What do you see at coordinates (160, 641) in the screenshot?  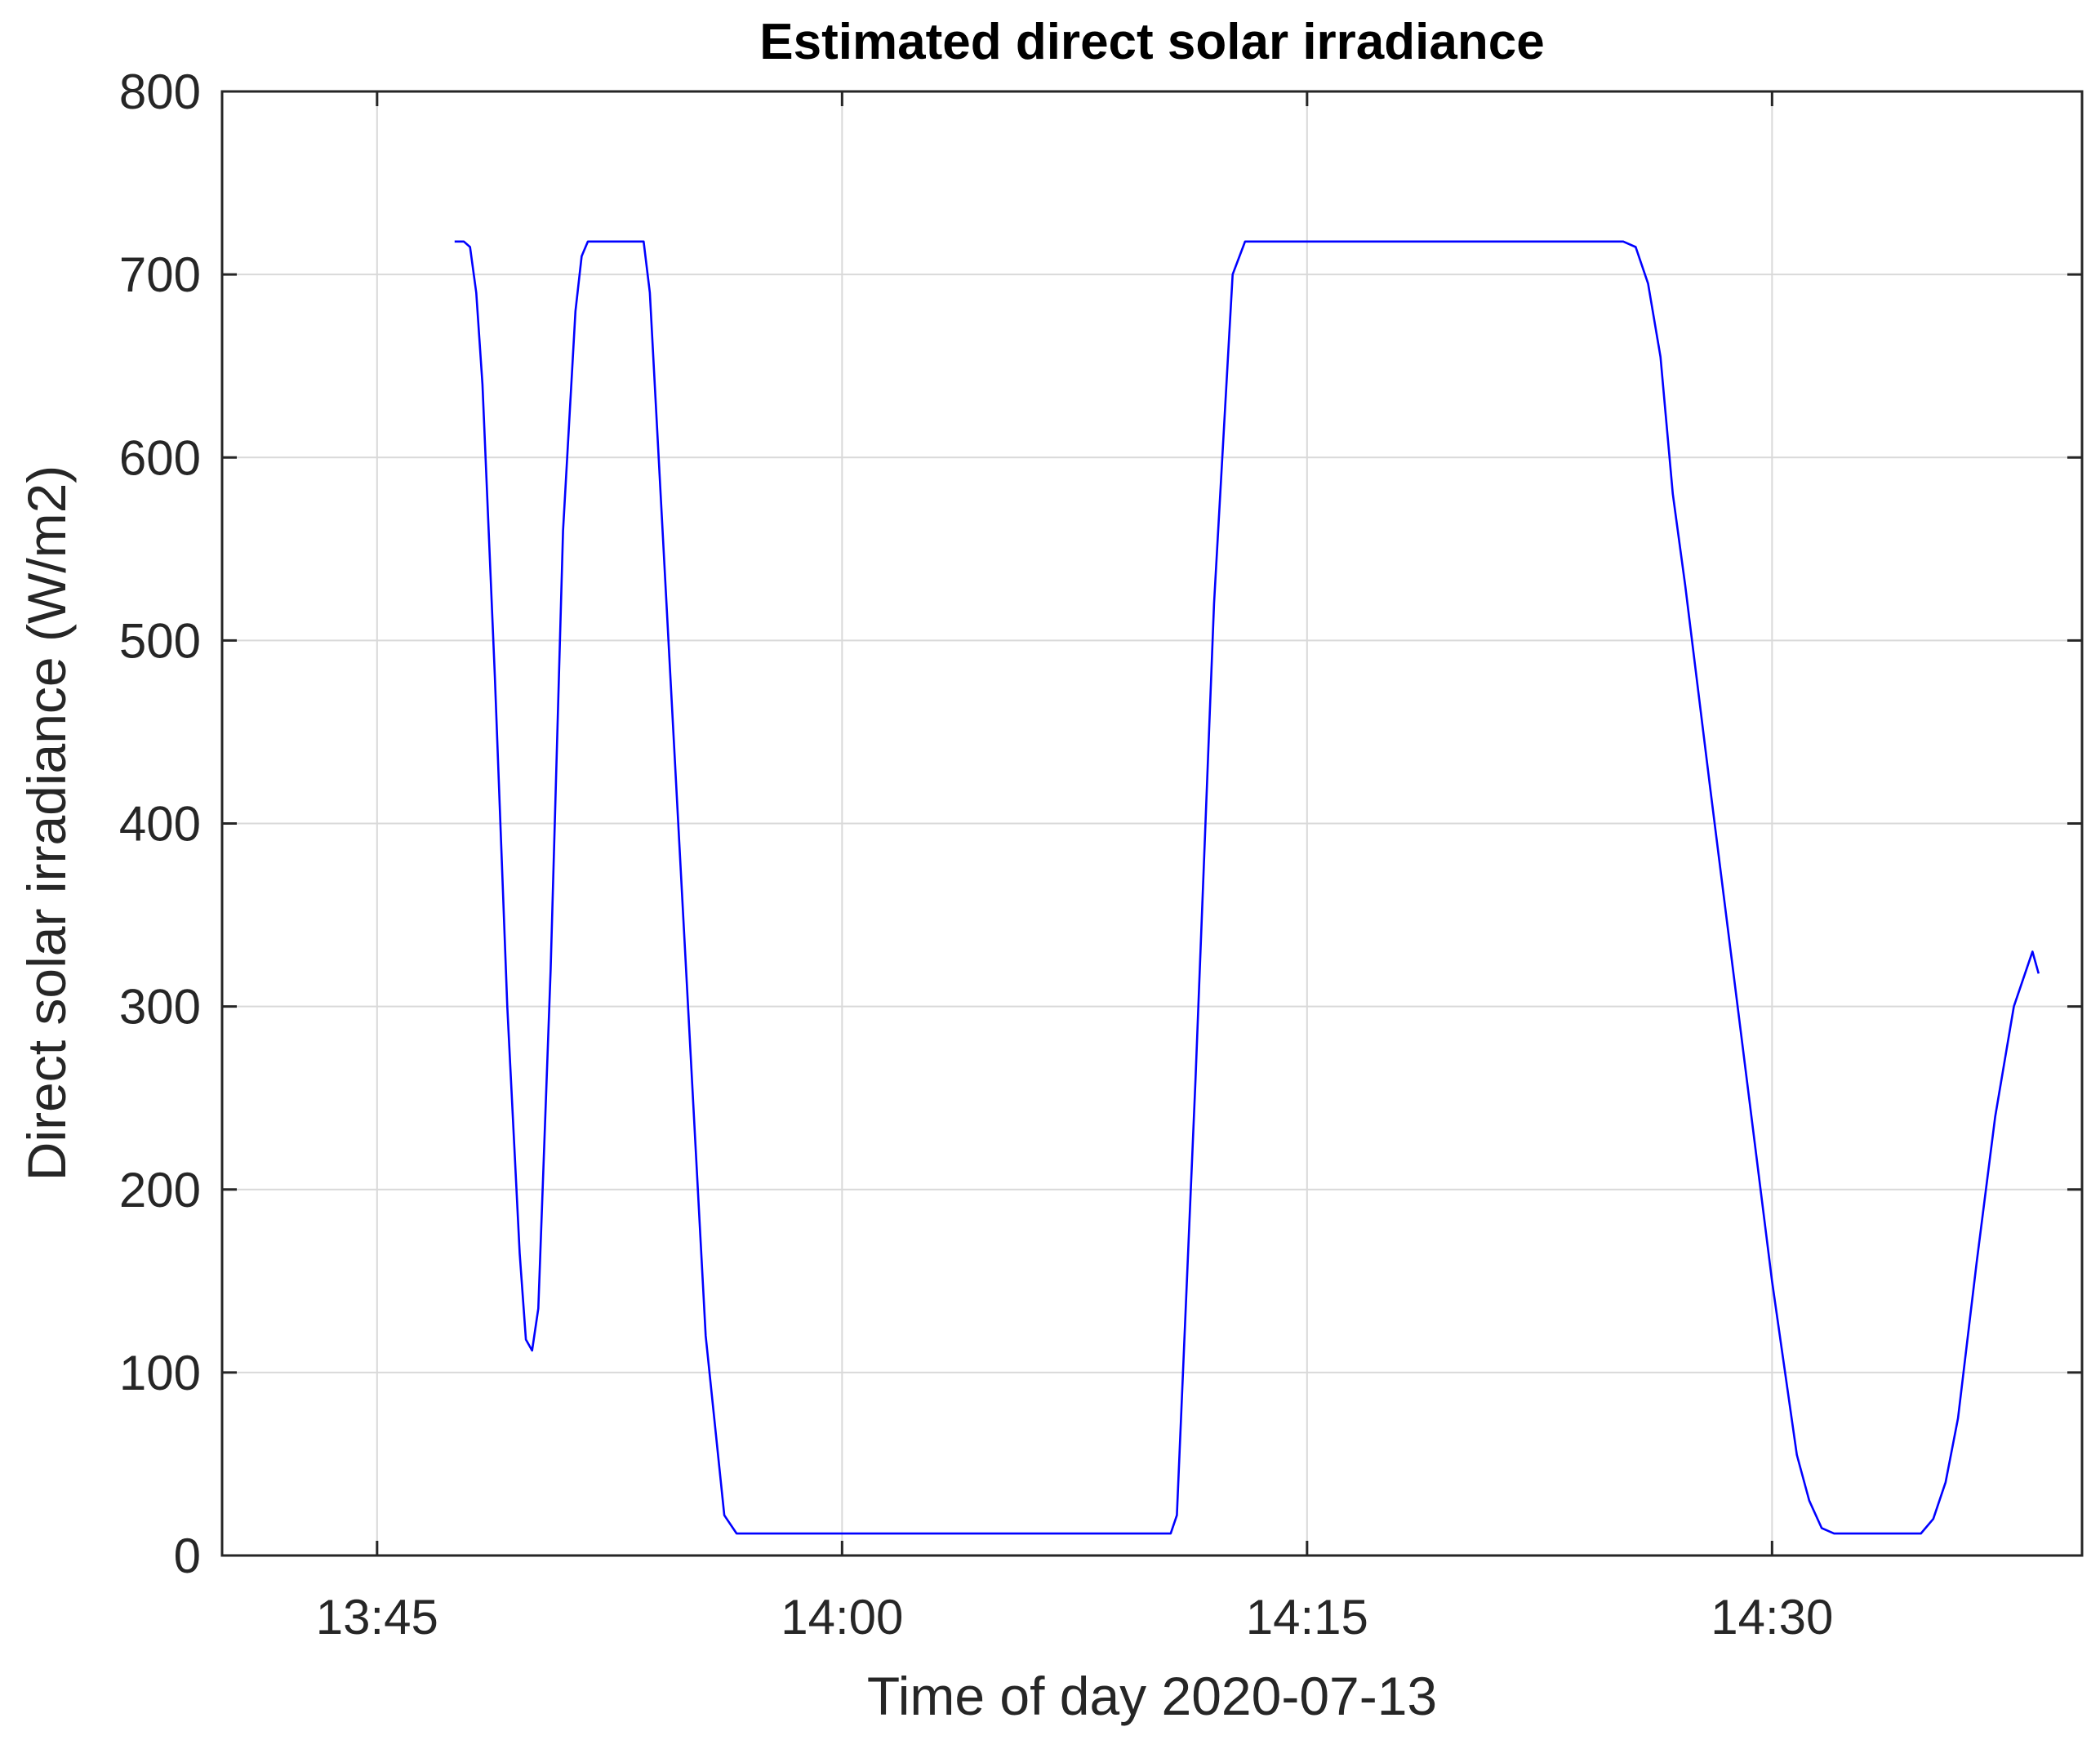 I see `y-tick-label: 500` at bounding box center [160, 641].